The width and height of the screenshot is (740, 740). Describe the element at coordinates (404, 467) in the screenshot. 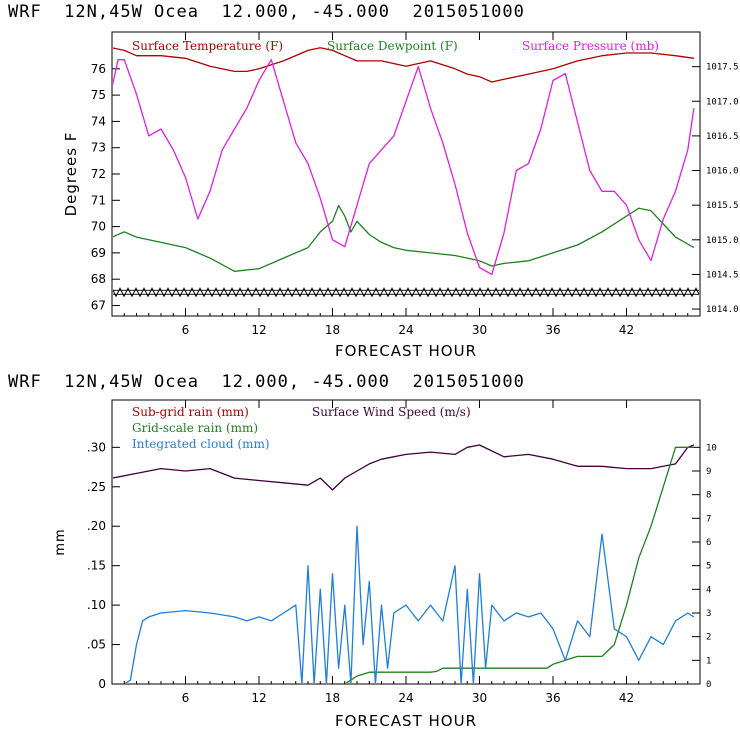

I see `chart2-series-surface-wind-speed-m-s` at that location.